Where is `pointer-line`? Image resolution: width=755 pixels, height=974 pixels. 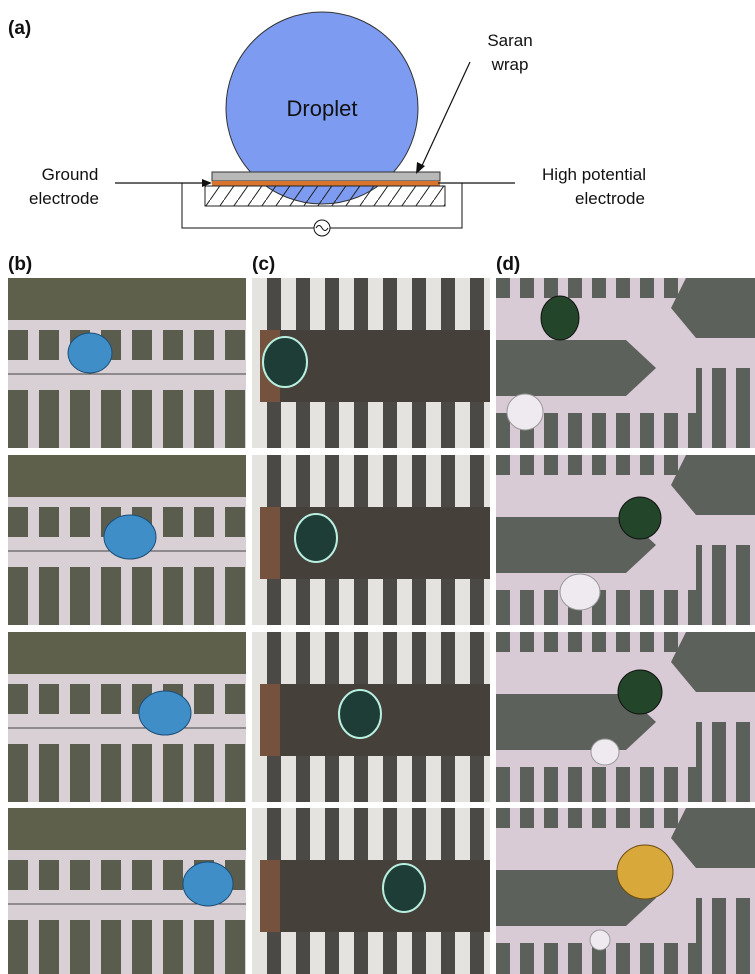 pointer-line is located at coordinates (445, 116).